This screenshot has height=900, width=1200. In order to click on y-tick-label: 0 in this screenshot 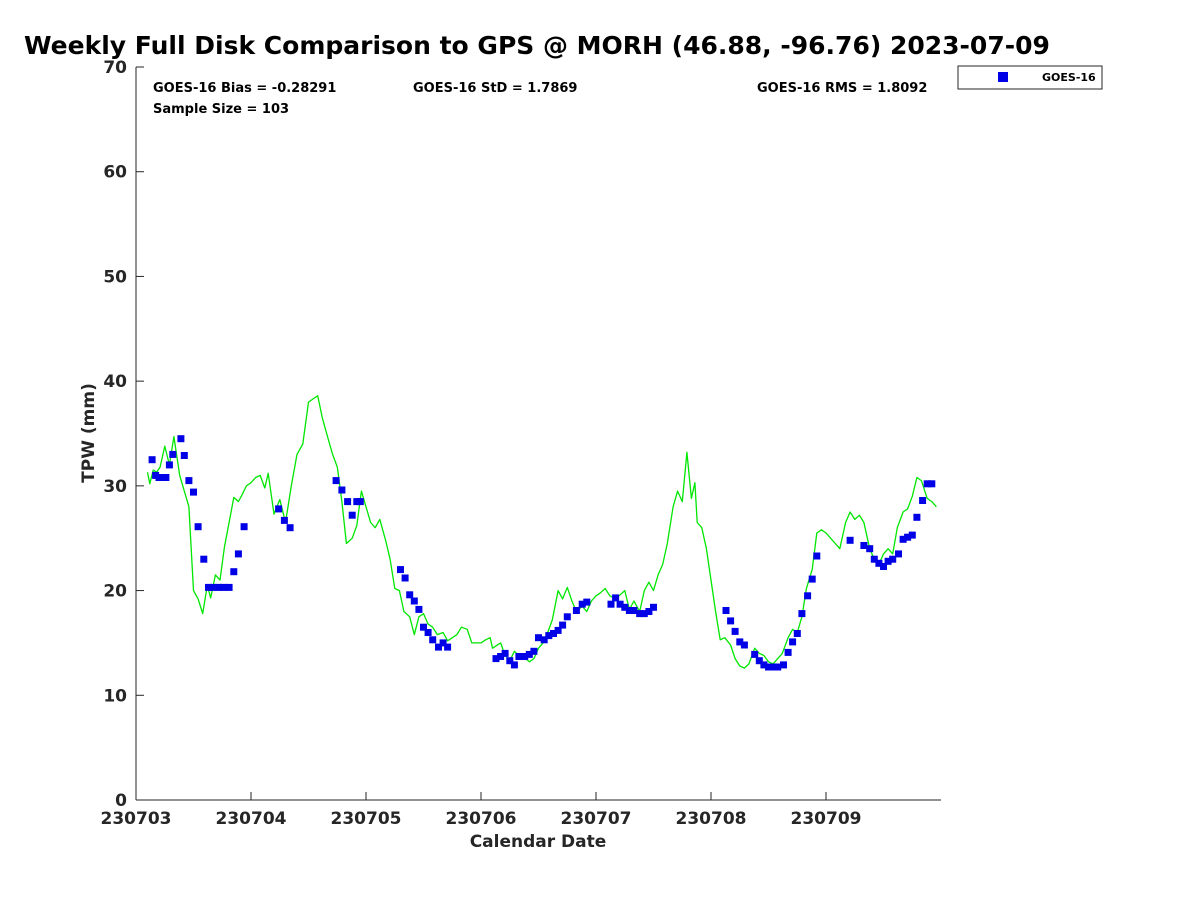, I will do `click(121, 801)`.